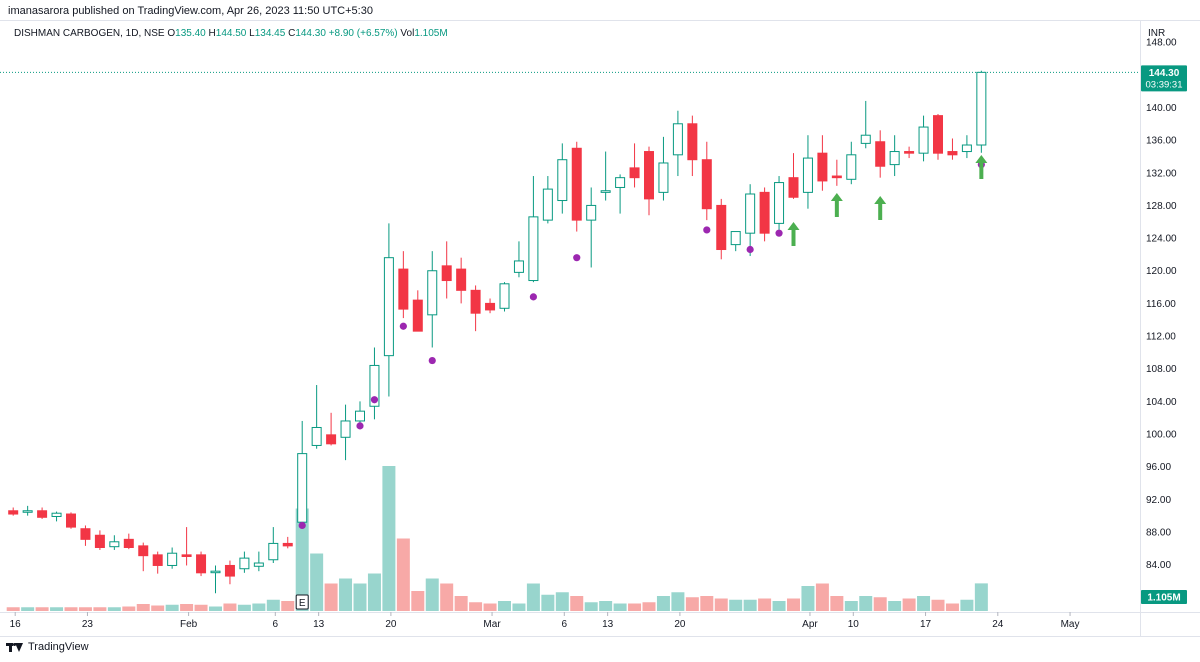  I want to click on earnings-marker-icon, so click(302, 602).